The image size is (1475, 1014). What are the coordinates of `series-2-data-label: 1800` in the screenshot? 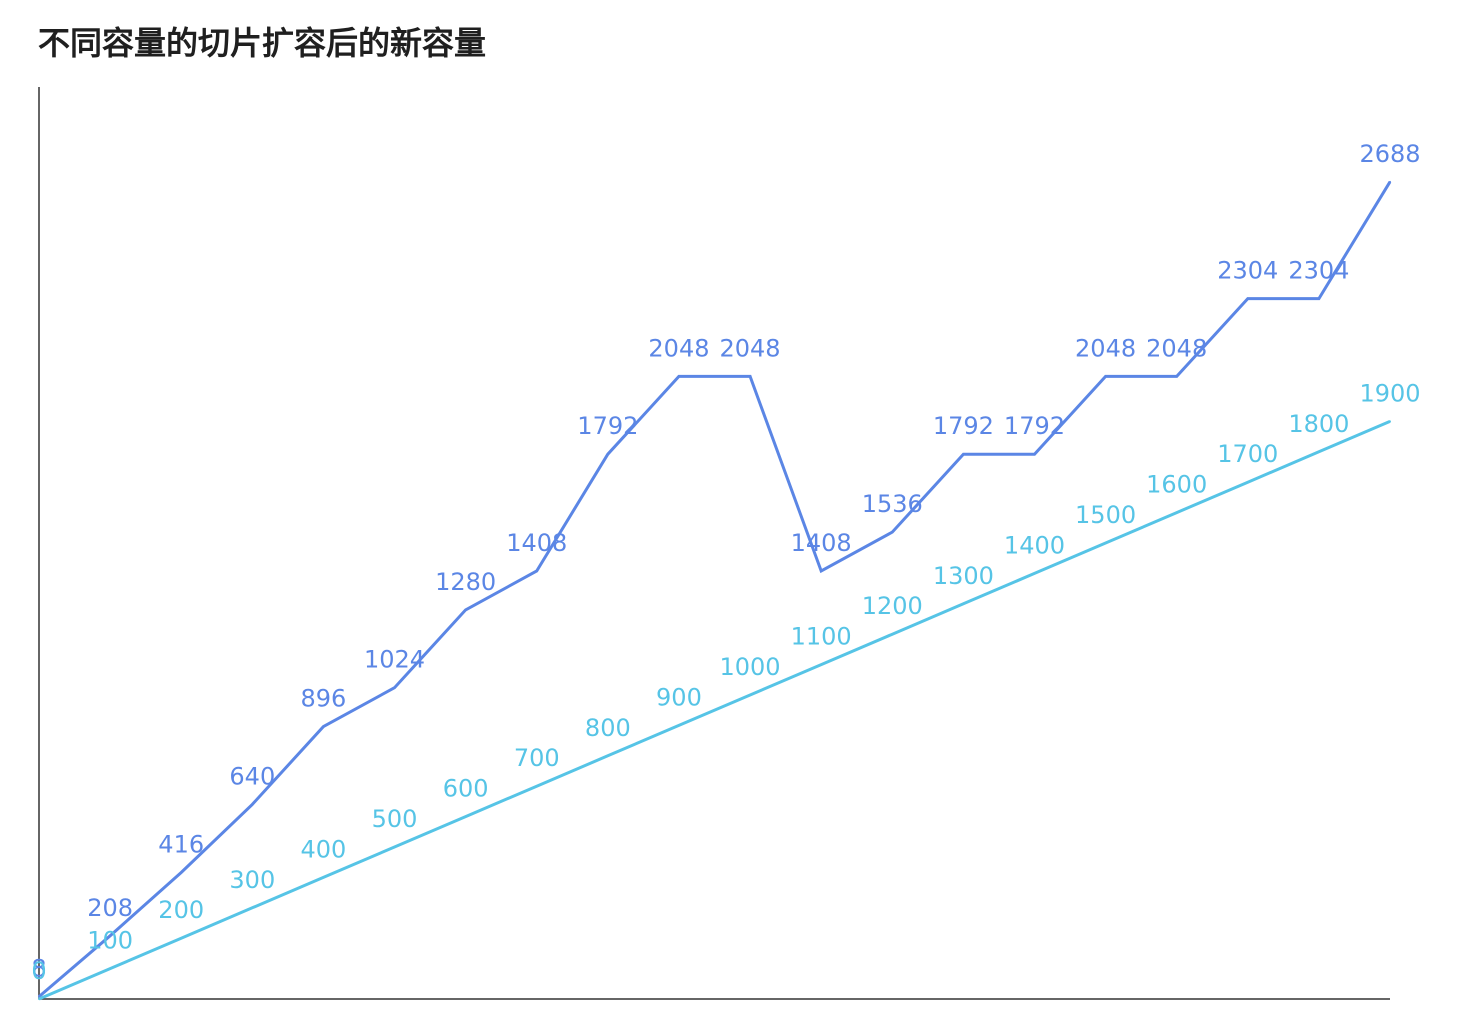 It's located at (1318, 424).